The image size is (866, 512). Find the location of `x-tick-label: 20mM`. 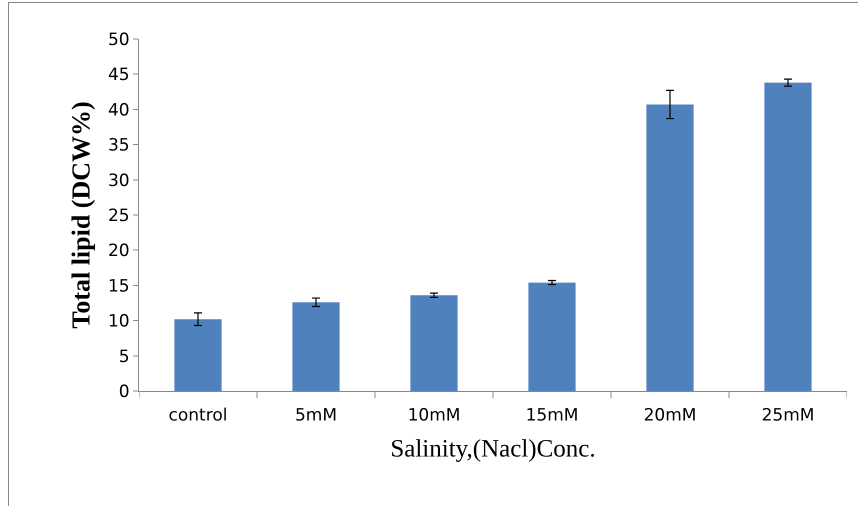

x-tick-label: 20mM is located at coordinates (670, 415).